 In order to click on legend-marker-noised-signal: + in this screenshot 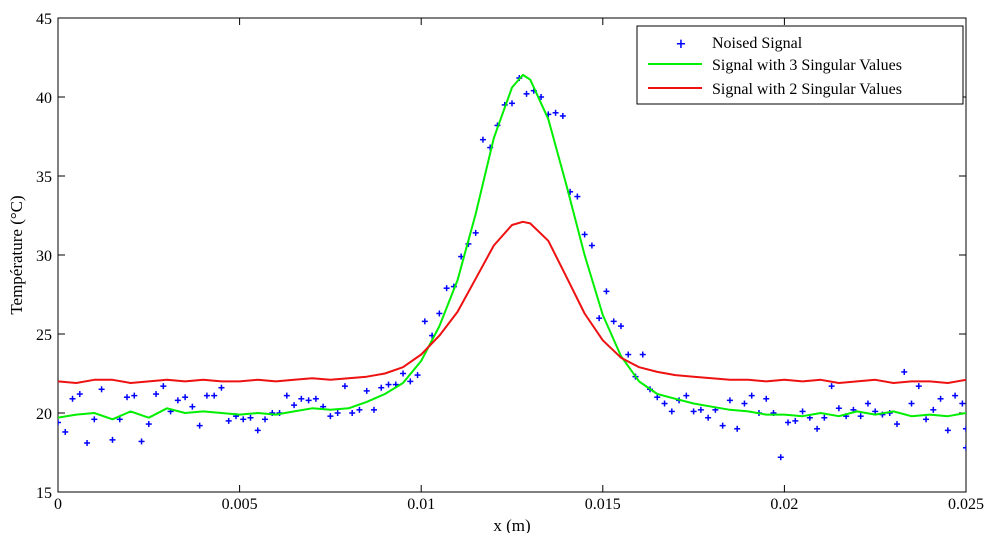, I will do `click(681, 44)`.